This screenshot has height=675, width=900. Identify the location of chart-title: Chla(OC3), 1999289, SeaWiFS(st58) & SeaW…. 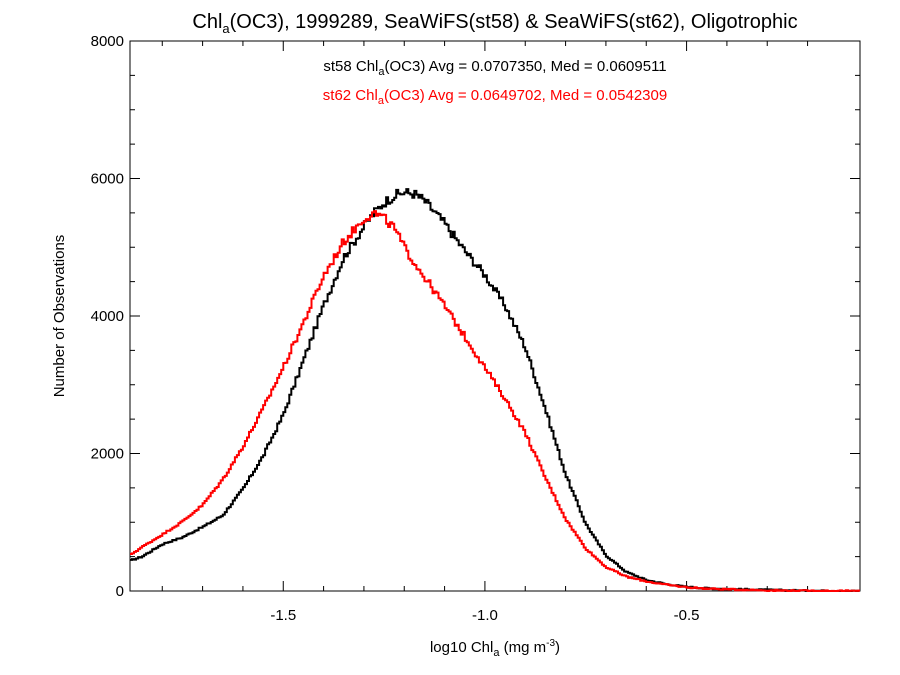
(494, 23).